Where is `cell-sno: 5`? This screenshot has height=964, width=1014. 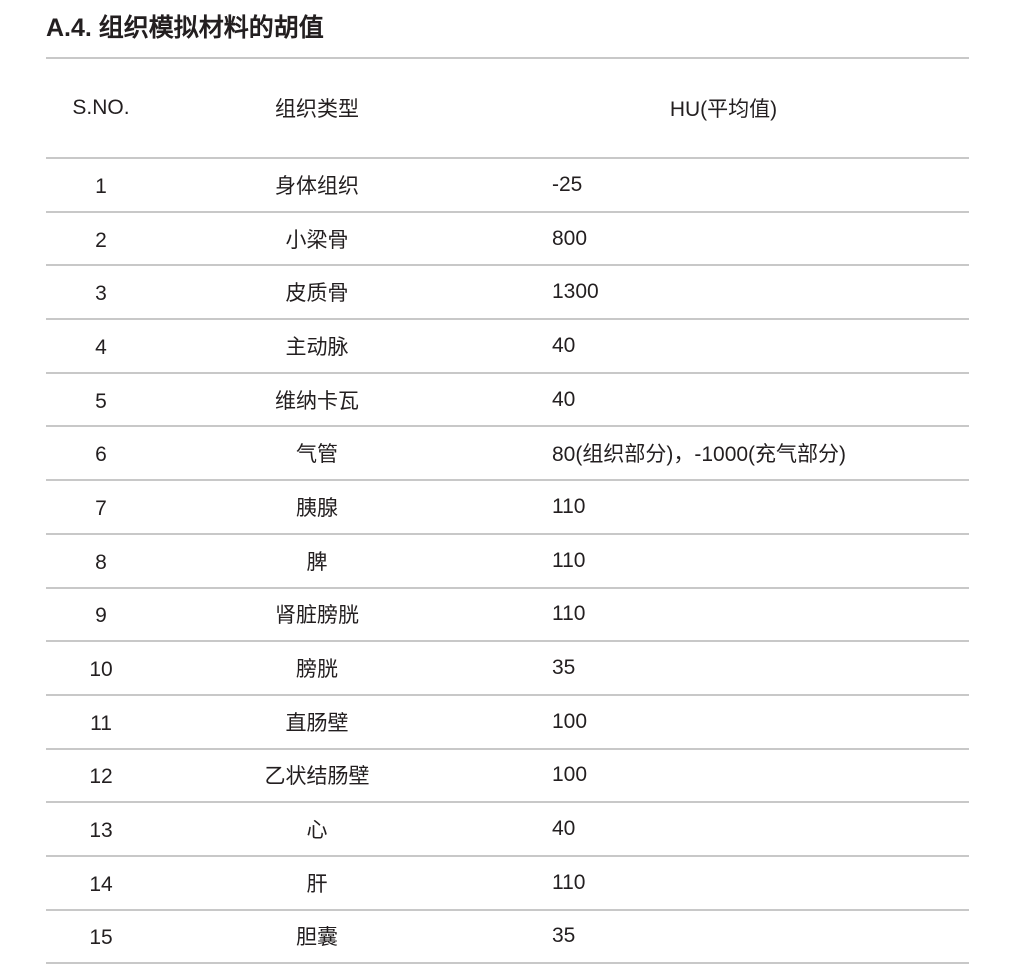 cell-sno: 5 is located at coordinates (101, 400).